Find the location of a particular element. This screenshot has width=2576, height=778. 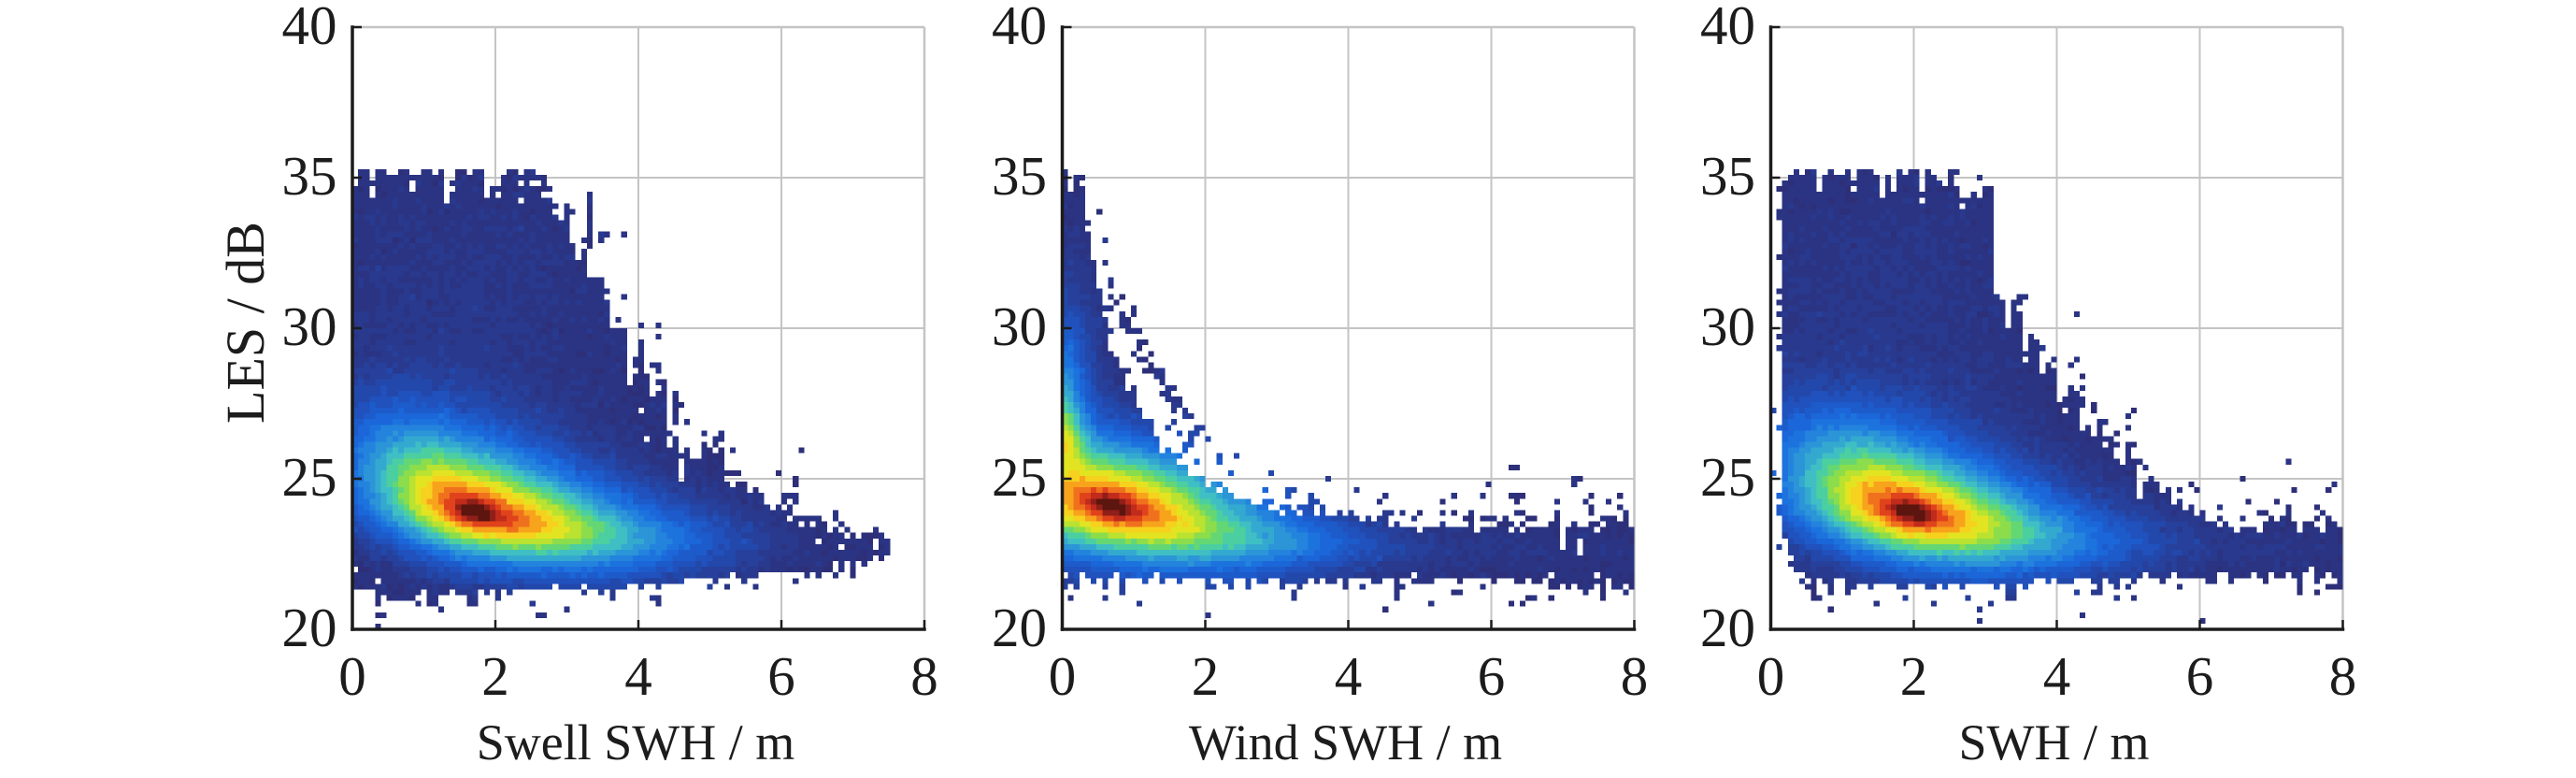

svg-text: Wind SWH / m is located at coordinates (1345, 742).